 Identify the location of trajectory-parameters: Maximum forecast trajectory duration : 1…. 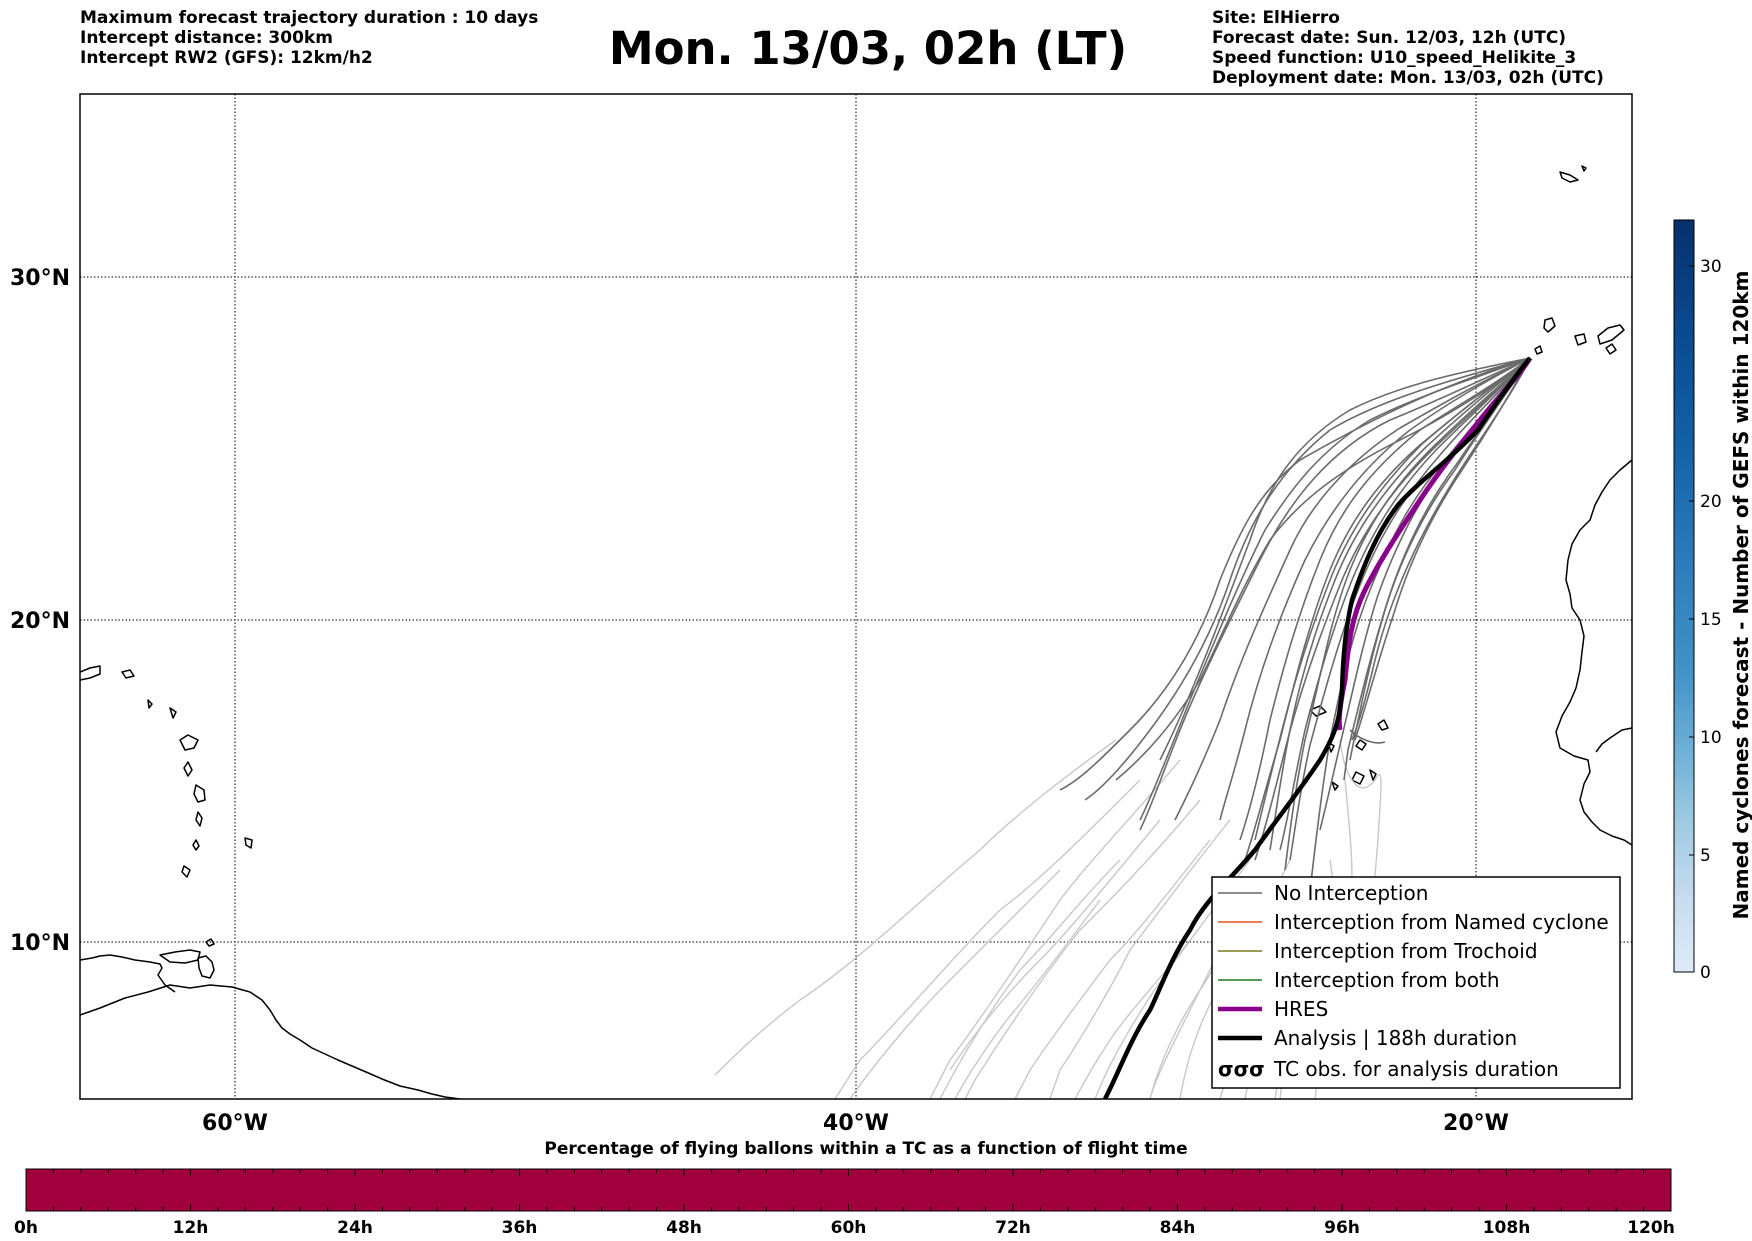
(309, 38).